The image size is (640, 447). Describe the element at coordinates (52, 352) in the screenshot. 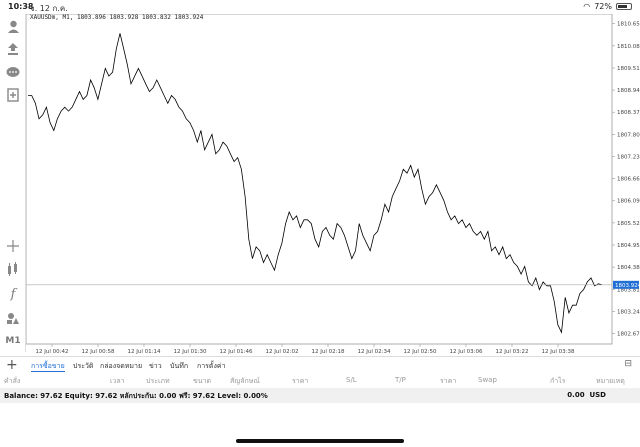

I see `time-label: 12 Jul 00:42` at that location.